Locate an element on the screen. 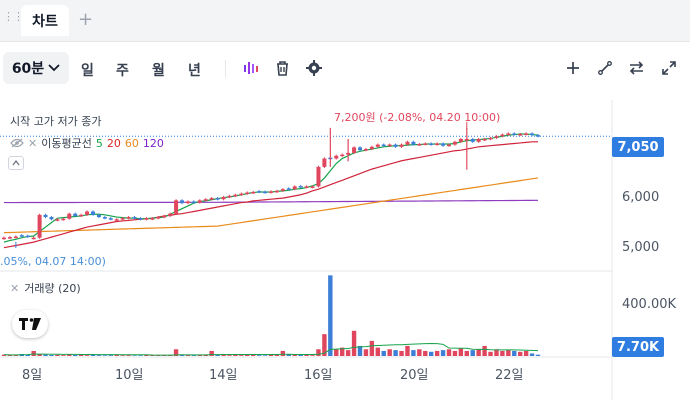 This screenshot has width=690, height=400. current-price-tag: 7,050 is located at coordinates (638, 147).